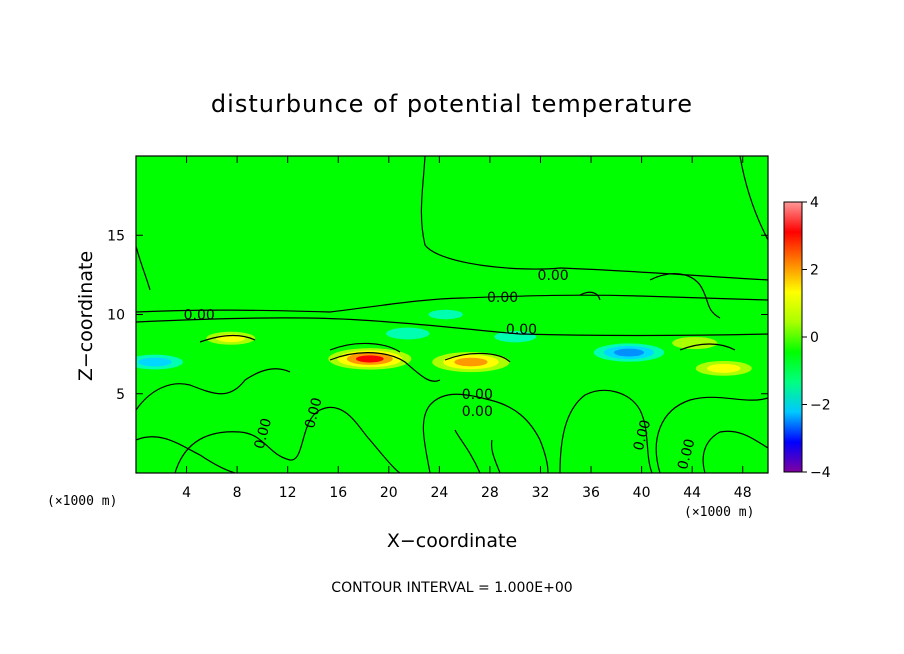 The width and height of the screenshot is (904, 654). What do you see at coordinates (814, 271) in the screenshot?
I see `colorbar-tick-label: 2` at bounding box center [814, 271].